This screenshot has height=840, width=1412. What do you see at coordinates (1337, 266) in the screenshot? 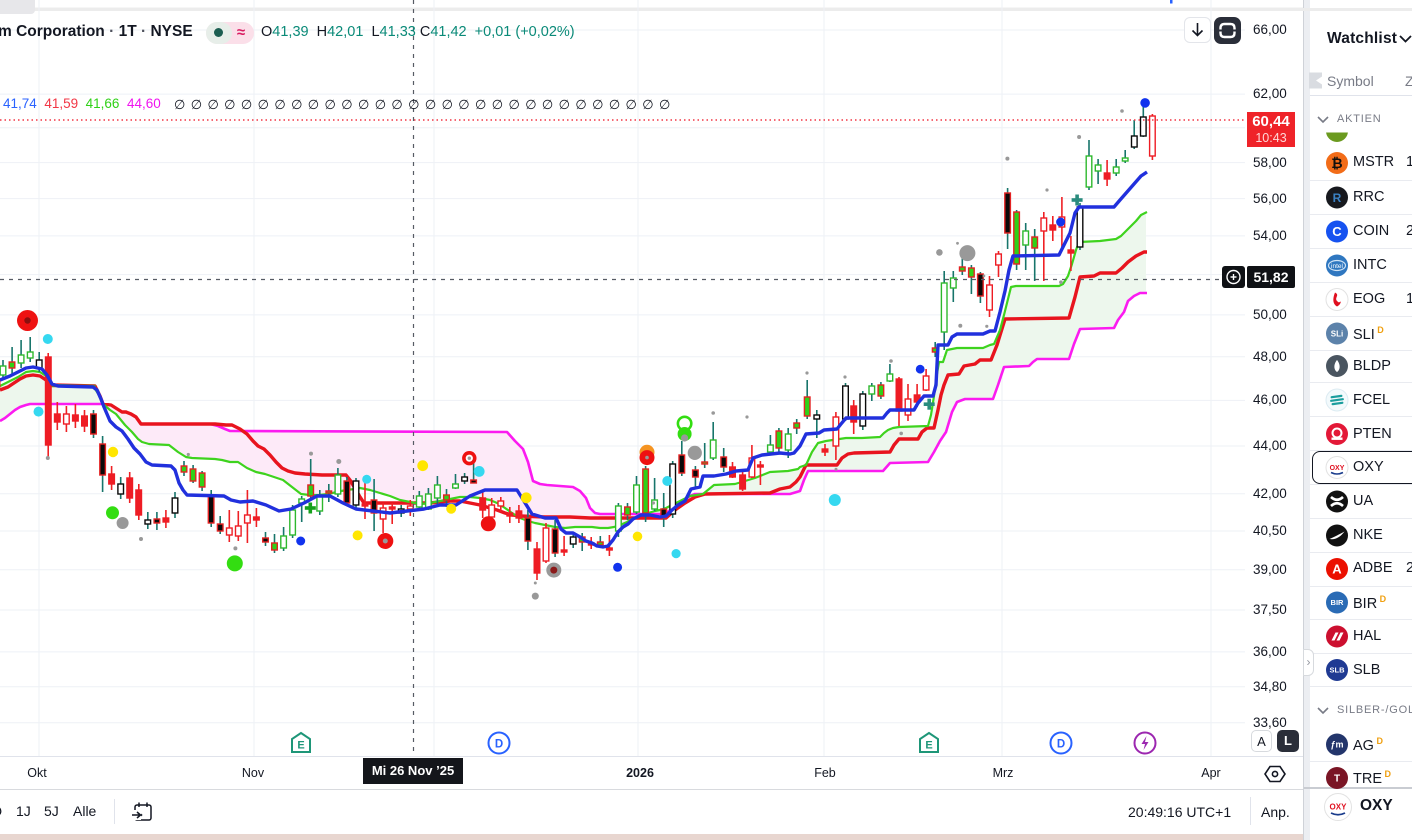
I see `svg-text: intel` at bounding box center [1337, 266].